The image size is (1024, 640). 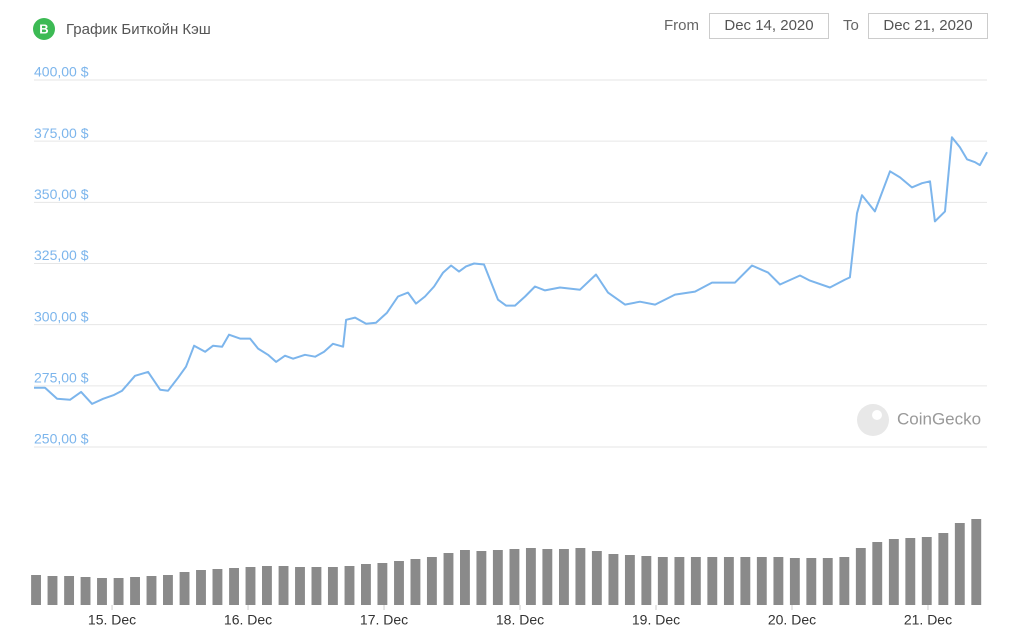 What do you see at coordinates (928, 26) in the screenshot?
I see `to-date: Dec 21, 2020` at bounding box center [928, 26].